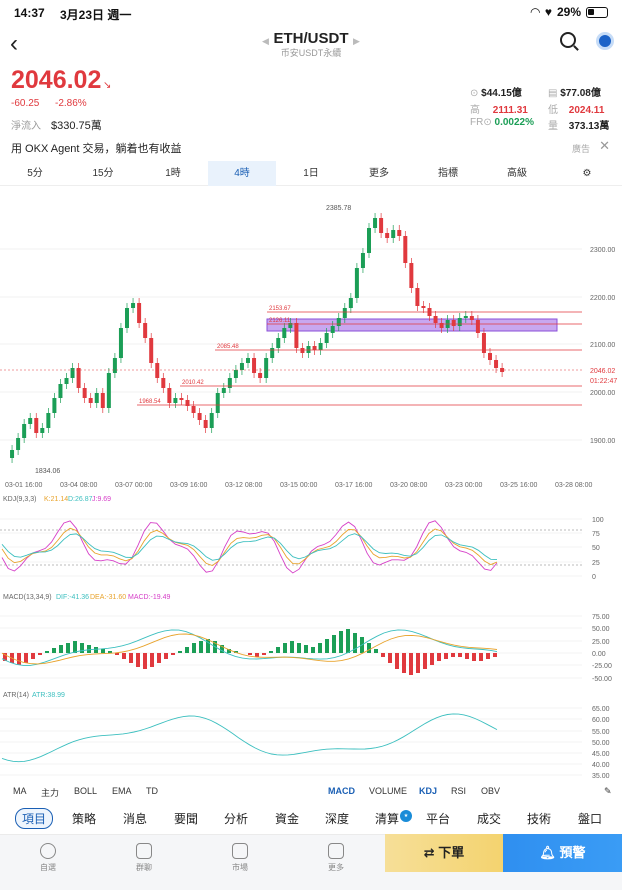 Image resolution: width=622 pixels, height=890 pixels. I want to click on ind-td: TD, so click(152, 791).